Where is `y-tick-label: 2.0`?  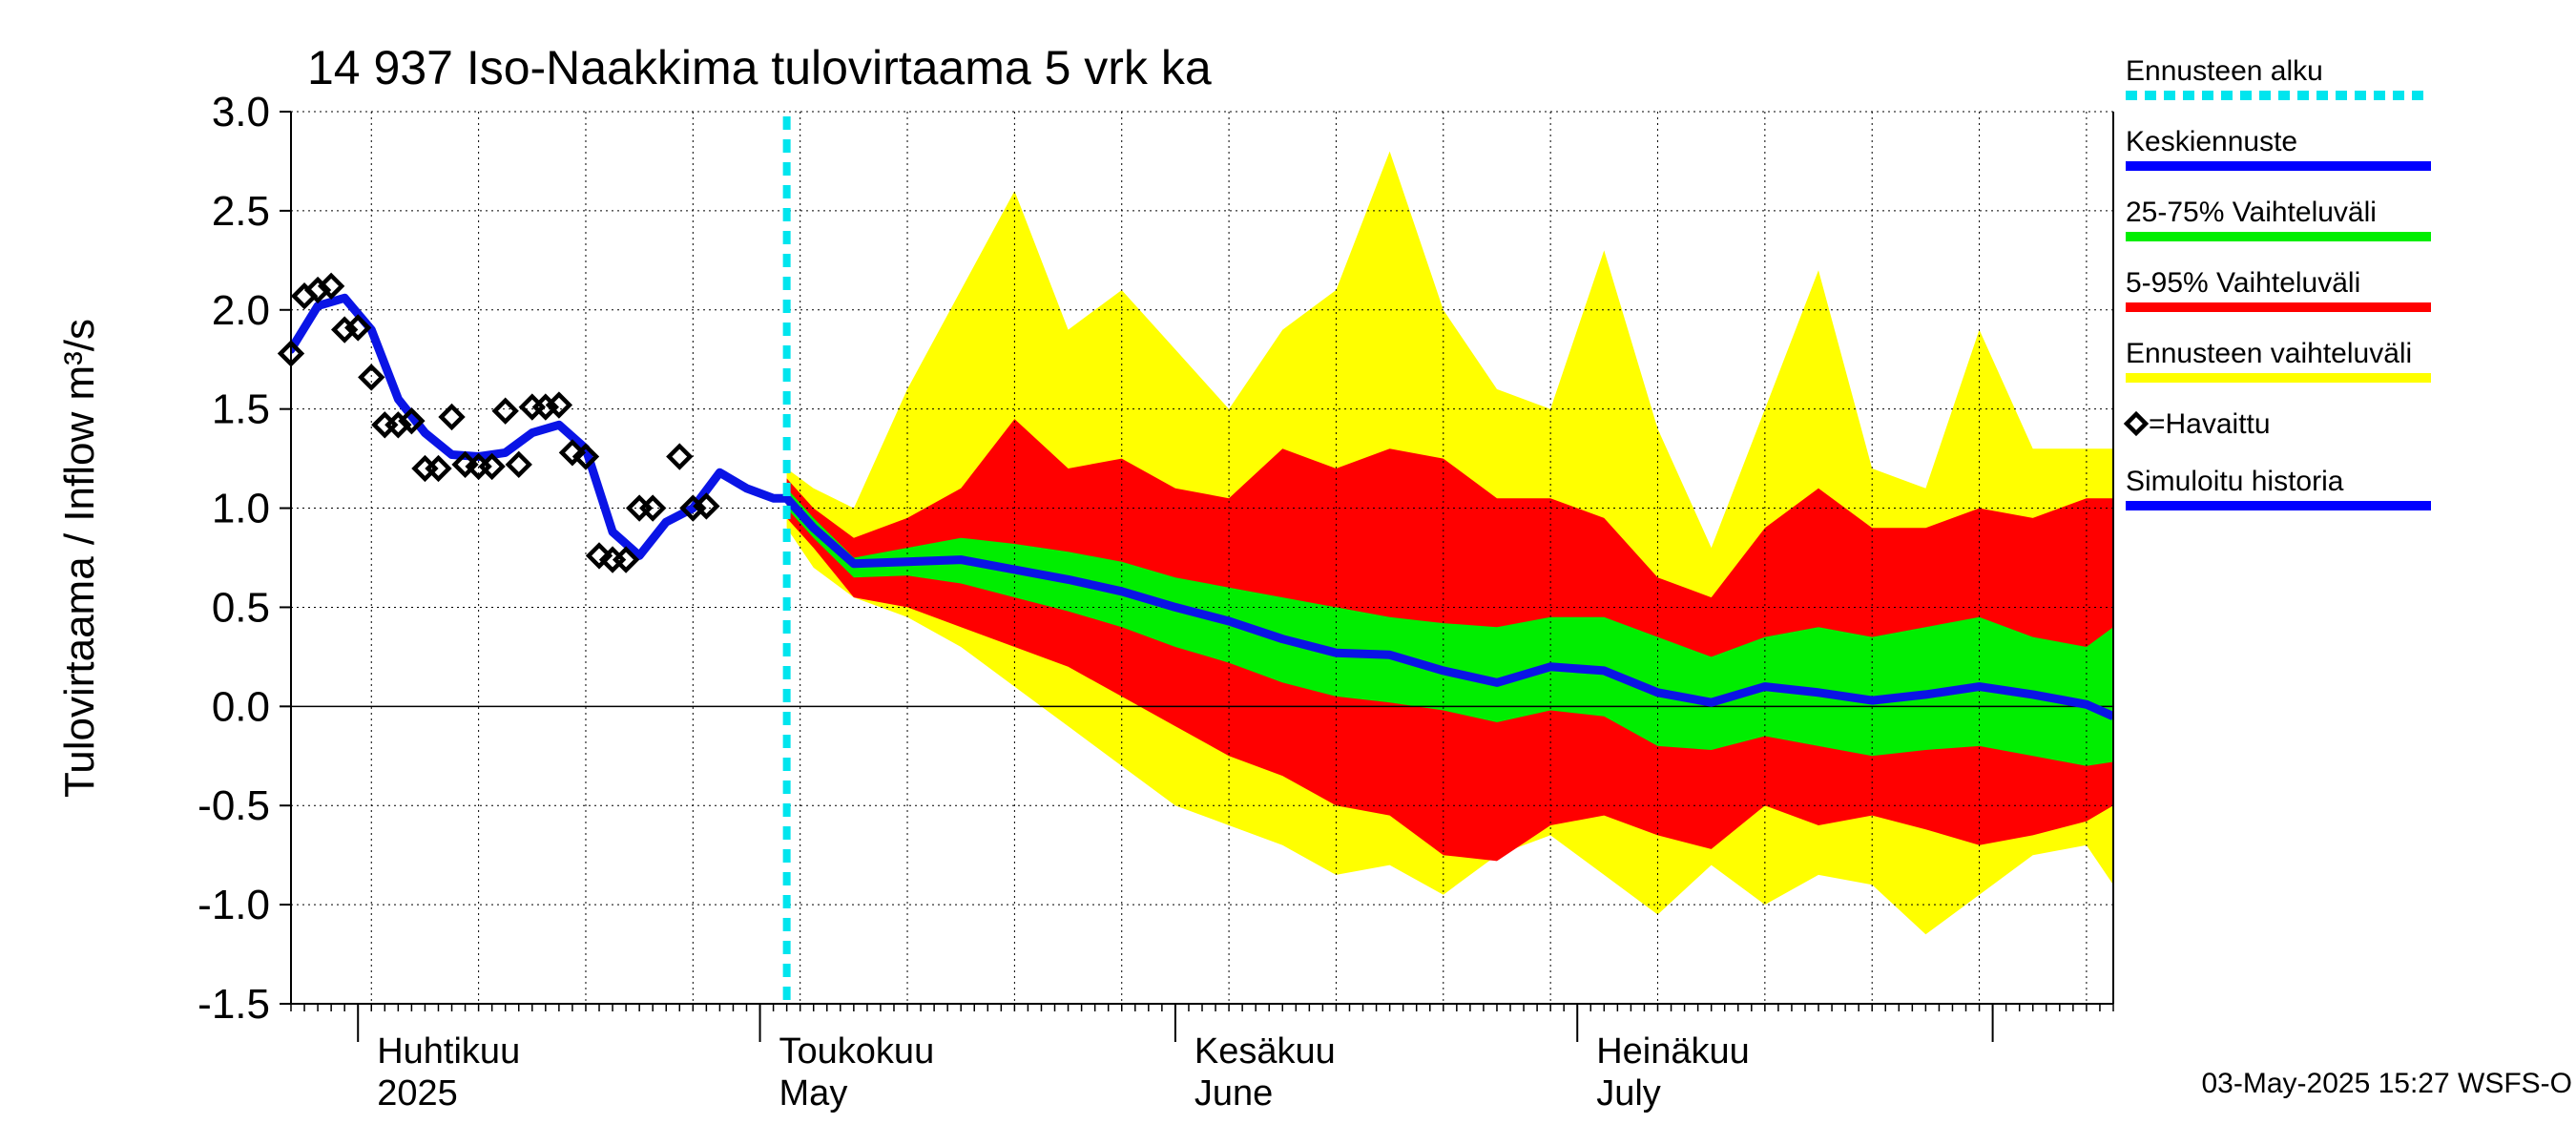 y-tick-label: 2.0 is located at coordinates (241, 310).